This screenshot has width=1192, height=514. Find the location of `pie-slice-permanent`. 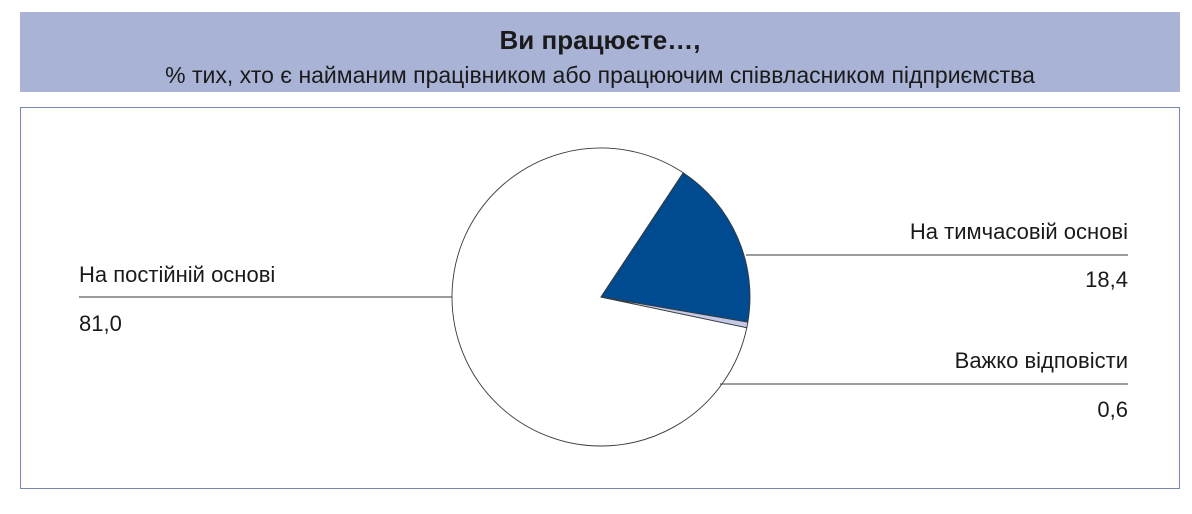

pie-slice-permanent is located at coordinates (599, 297).